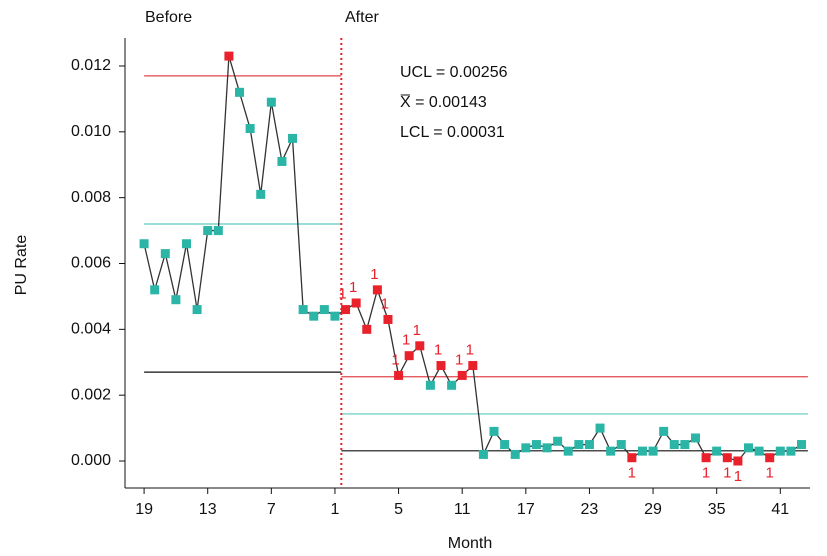  Describe the element at coordinates (362, 17) in the screenshot. I see `segment-label: After` at that location.